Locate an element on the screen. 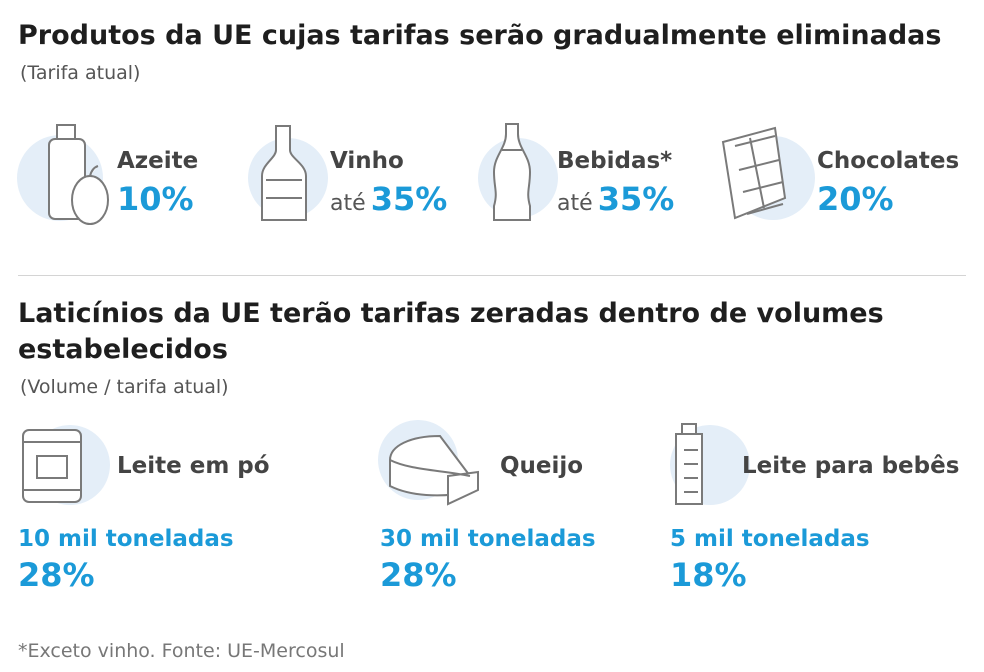  volume: 5 mil toneladas is located at coordinates (770, 539).